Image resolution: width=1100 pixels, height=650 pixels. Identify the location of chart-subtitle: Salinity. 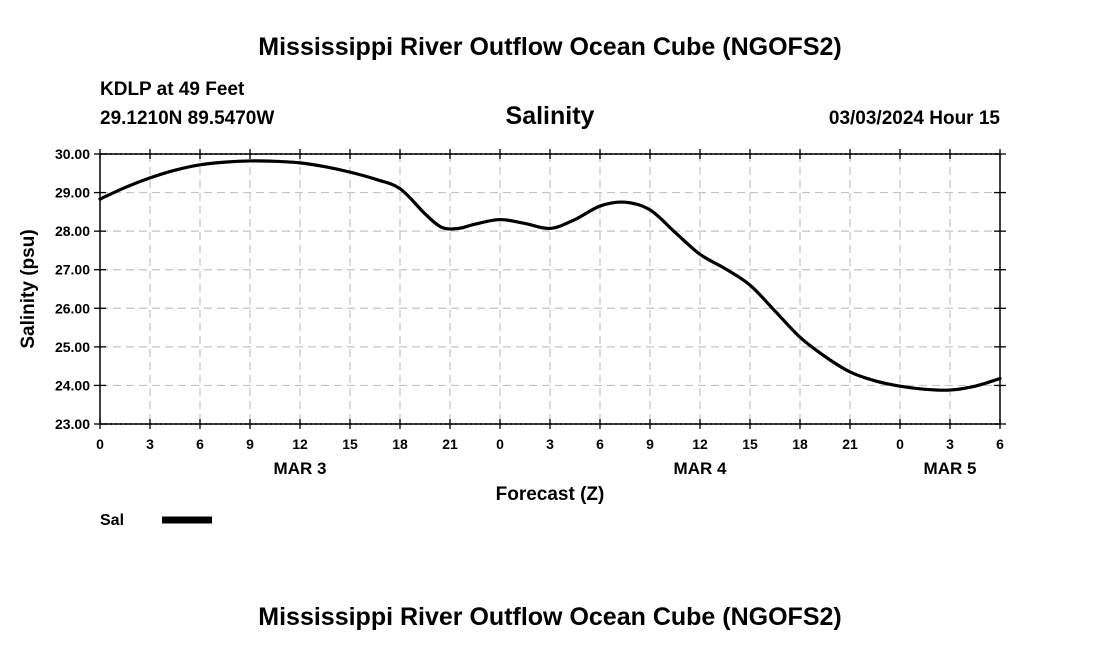
(550, 116).